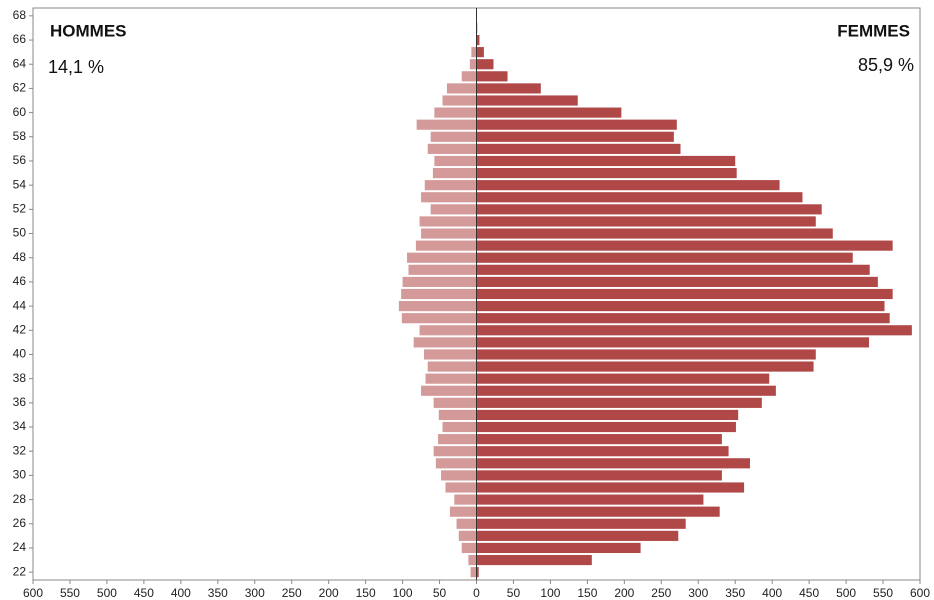 The width and height of the screenshot is (934, 600). What do you see at coordinates (772, 593) in the screenshot?
I see `x-tick-label: 400` at bounding box center [772, 593].